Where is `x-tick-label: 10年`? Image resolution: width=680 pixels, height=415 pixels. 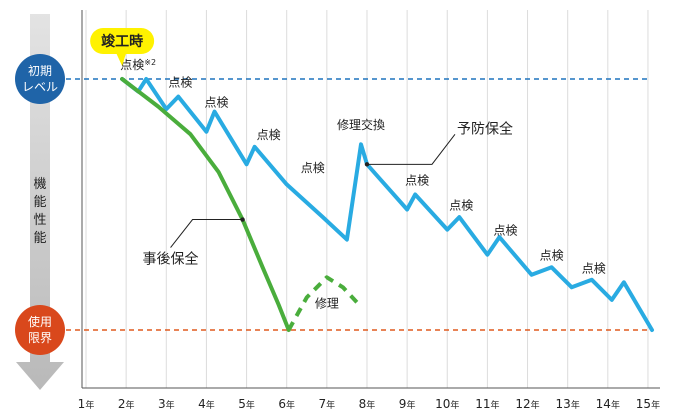 x-tick-label: 10年 is located at coordinates (447, 404).